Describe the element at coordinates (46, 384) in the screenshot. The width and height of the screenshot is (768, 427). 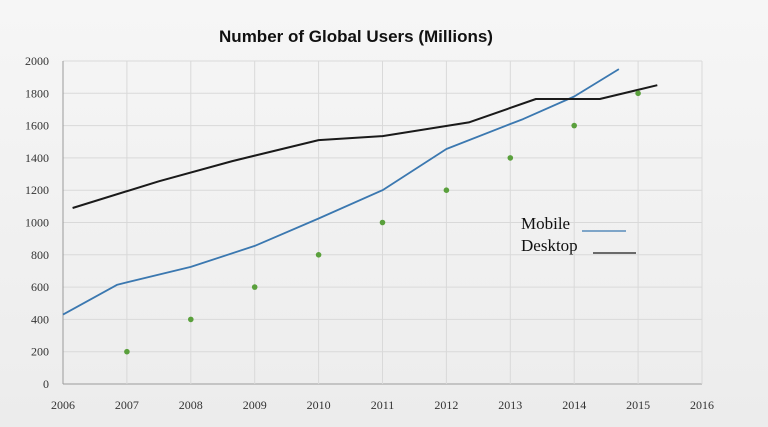
I see `y-tick-label: 0` at that location.